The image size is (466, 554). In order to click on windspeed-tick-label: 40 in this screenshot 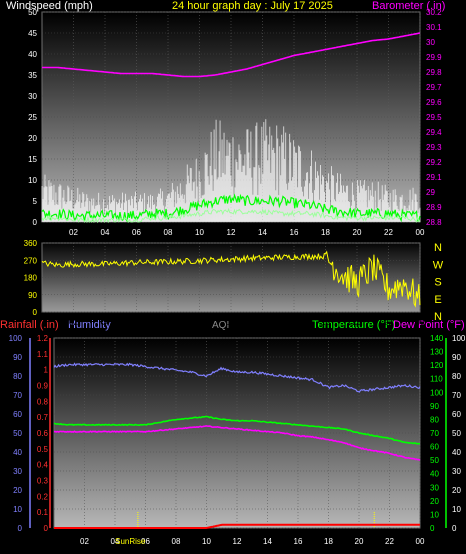, I will do `click(32, 54)`.